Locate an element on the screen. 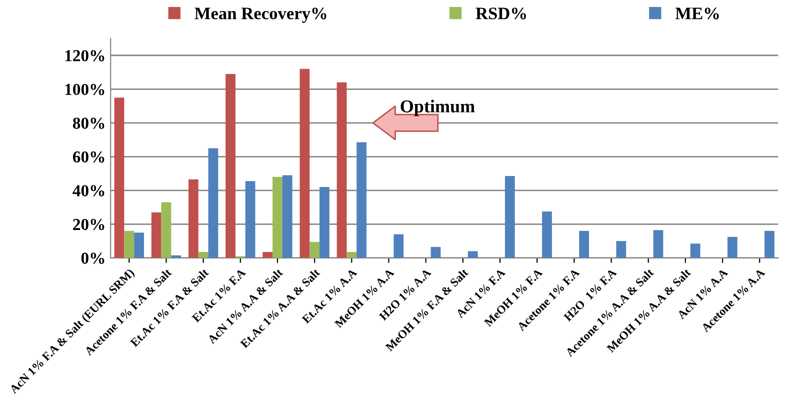 The width and height of the screenshot is (790, 414). annotation: Optimum is located at coordinates (437, 108).